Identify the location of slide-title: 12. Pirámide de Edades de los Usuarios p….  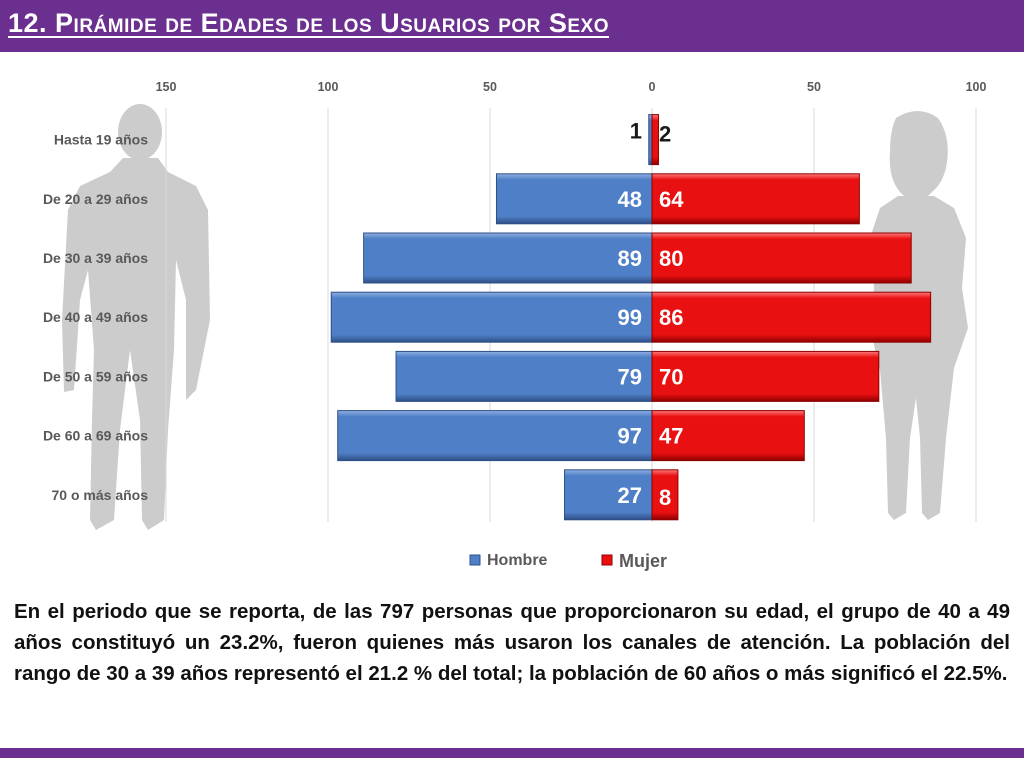
(309, 23).